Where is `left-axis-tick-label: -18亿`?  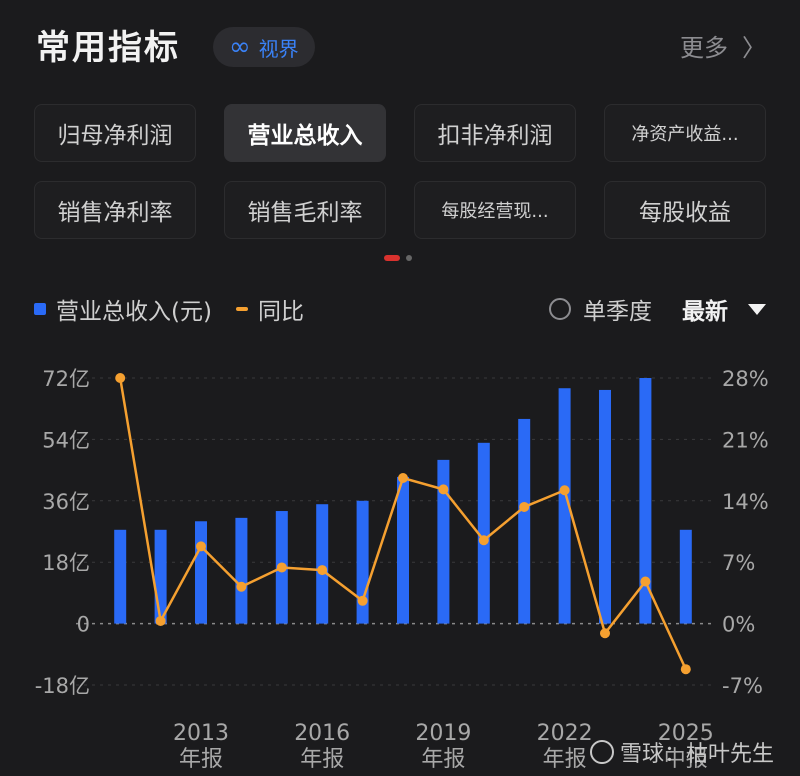
left-axis-tick-label: -18亿 is located at coordinates (62, 686).